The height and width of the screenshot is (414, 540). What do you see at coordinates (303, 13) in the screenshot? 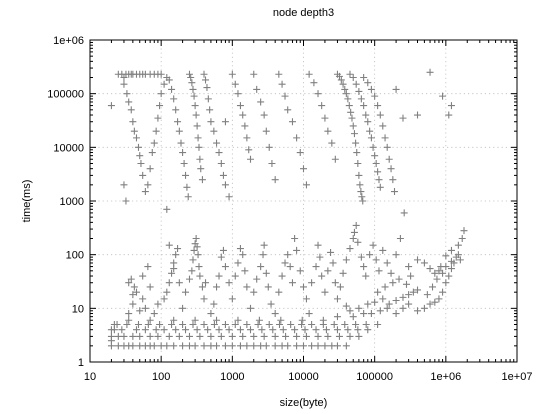
I see `chart-title: node depth3` at bounding box center [303, 13].